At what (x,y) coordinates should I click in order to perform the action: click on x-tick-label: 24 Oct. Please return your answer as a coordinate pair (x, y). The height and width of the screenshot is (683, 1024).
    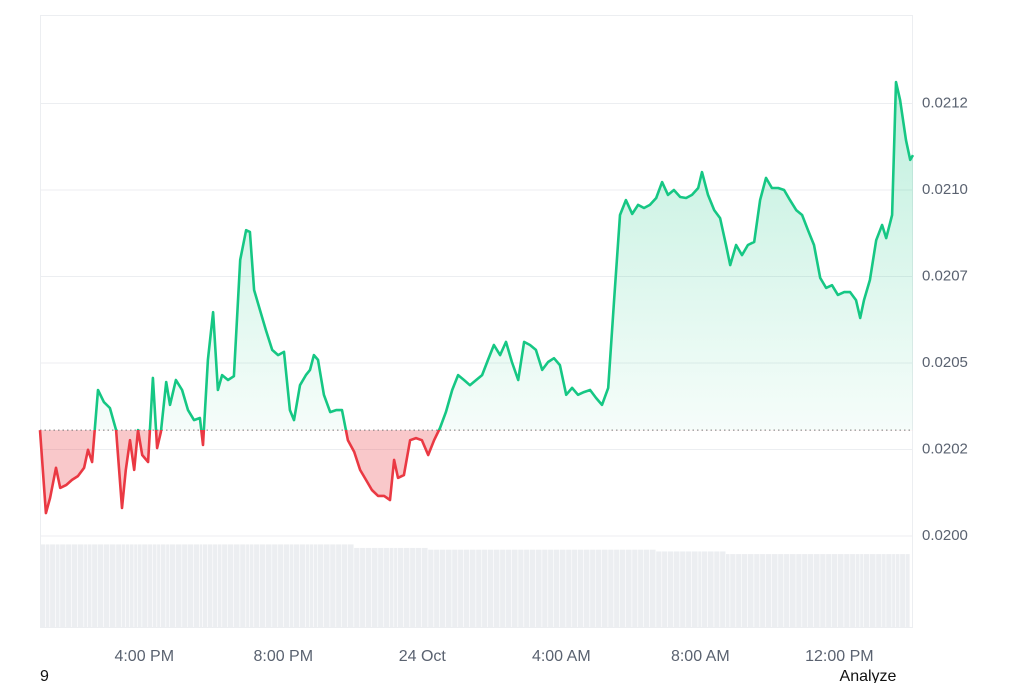
    Looking at the image, I should click on (423, 656).